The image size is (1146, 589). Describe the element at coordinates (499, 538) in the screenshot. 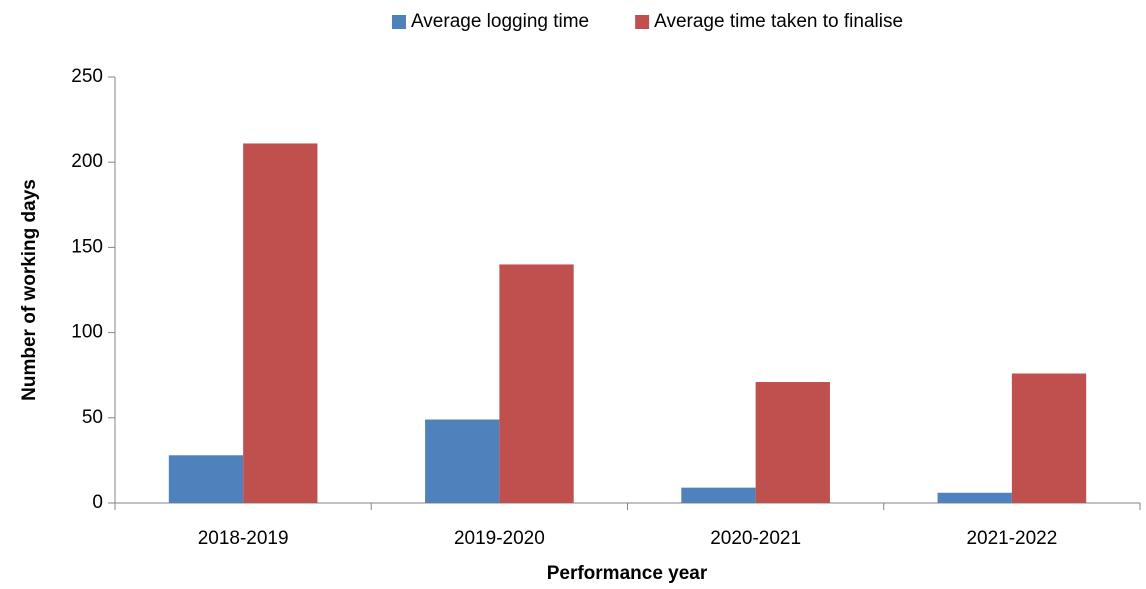

I see `x-tick-label: 2019-2020` at that location.